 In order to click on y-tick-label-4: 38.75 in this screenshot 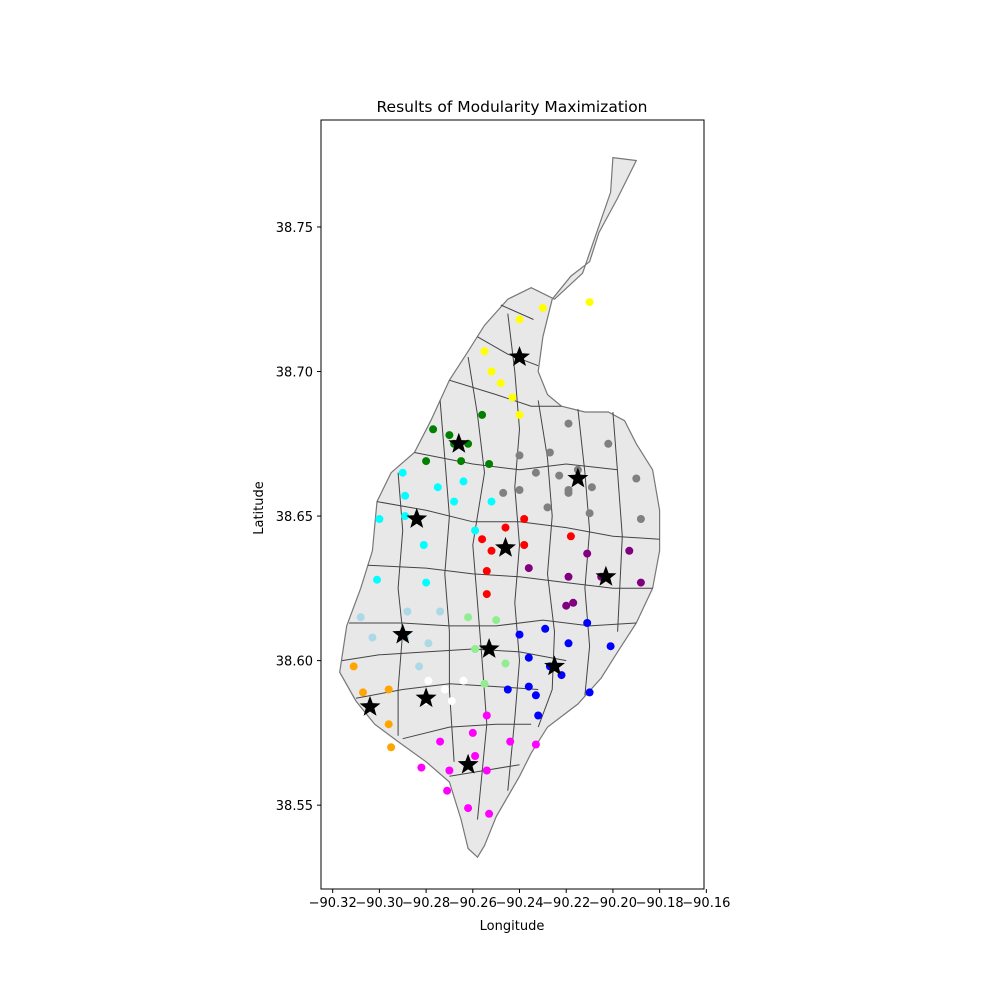, I will do `click(294, 228)`.